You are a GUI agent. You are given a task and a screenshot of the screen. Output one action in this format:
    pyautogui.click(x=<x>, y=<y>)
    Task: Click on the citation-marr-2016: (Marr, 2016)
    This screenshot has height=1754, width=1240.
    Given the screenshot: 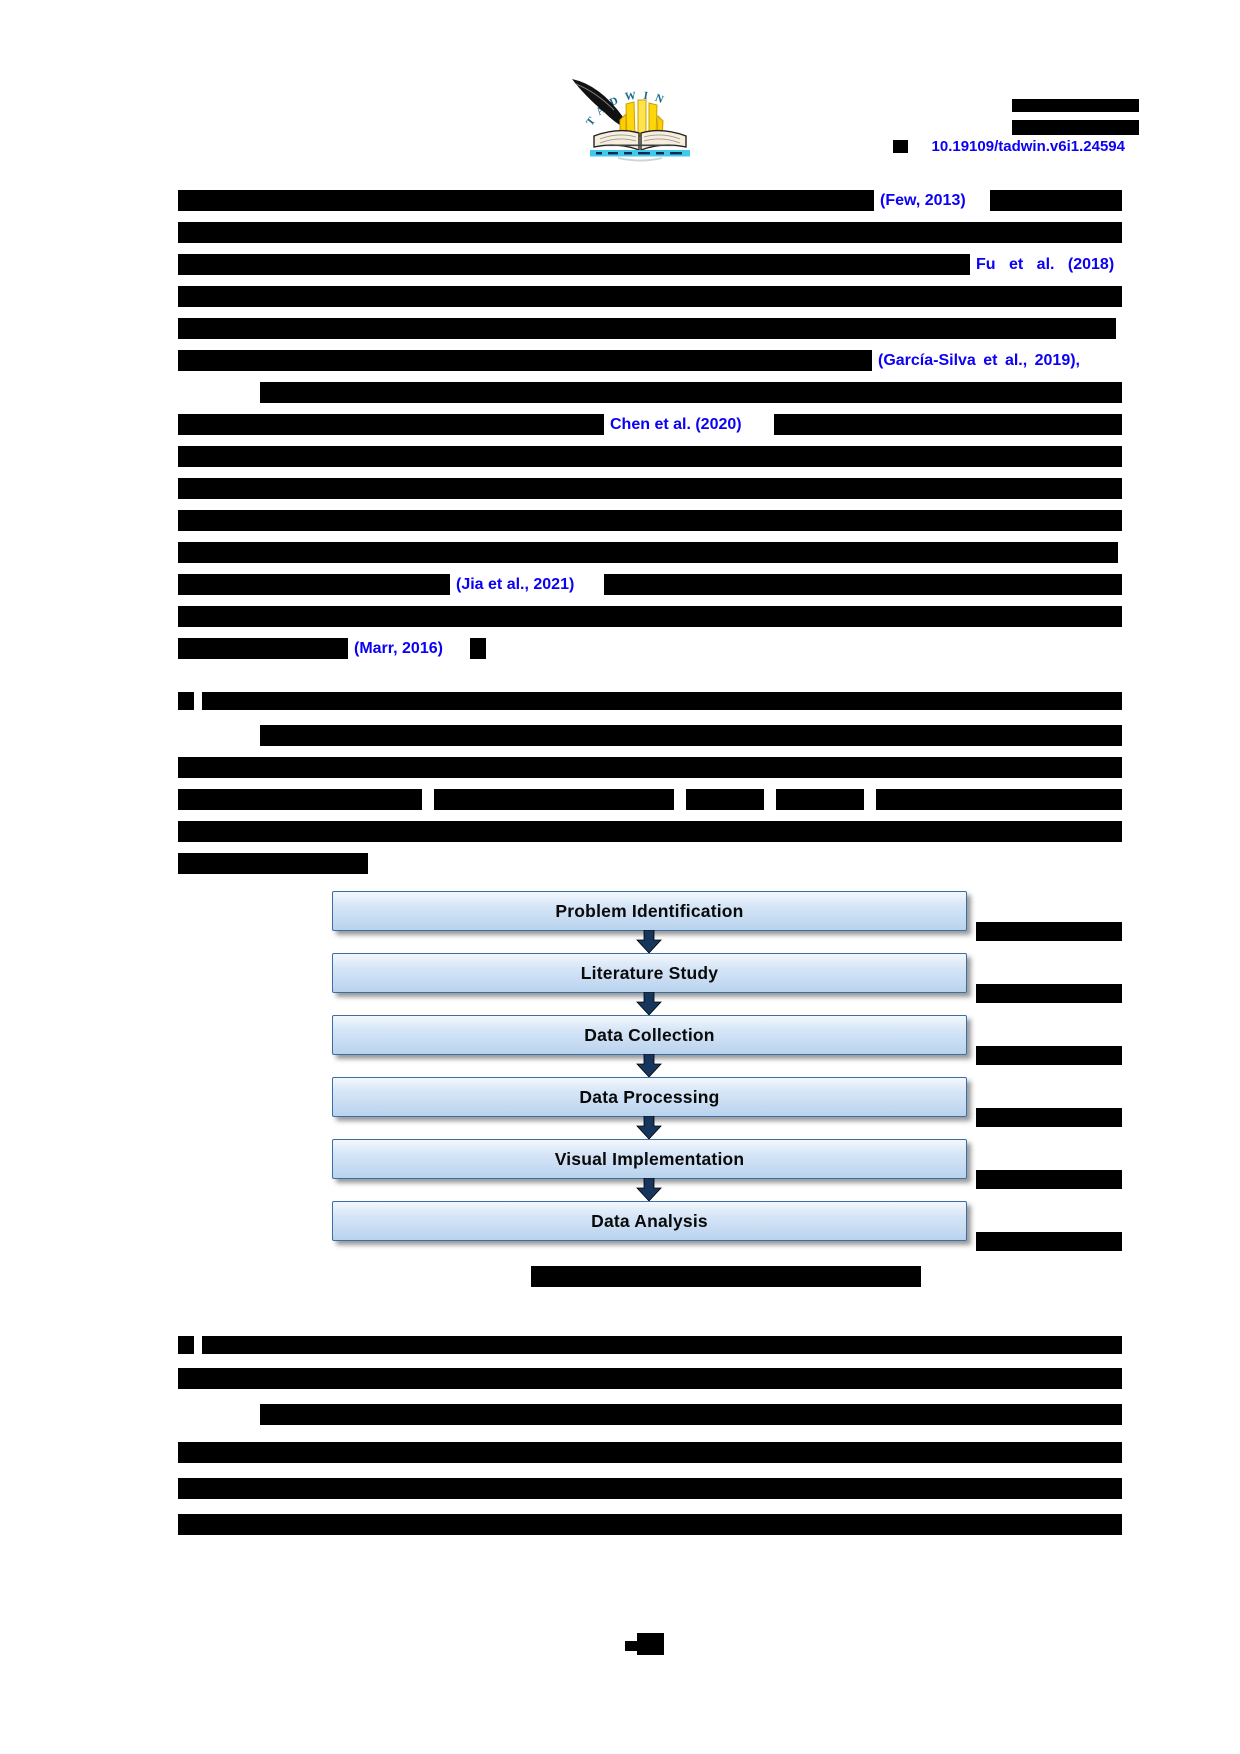 What is the action you would take?
    pyautogui.click(x=398, y=648)
    